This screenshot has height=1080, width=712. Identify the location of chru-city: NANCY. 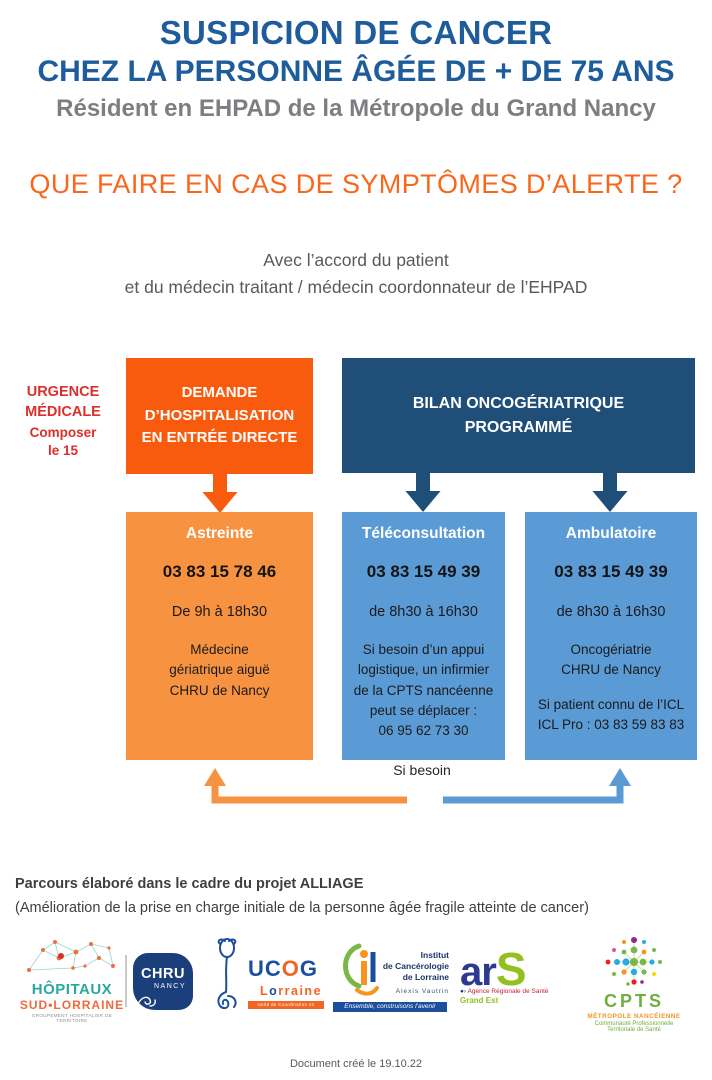
(169, 986).